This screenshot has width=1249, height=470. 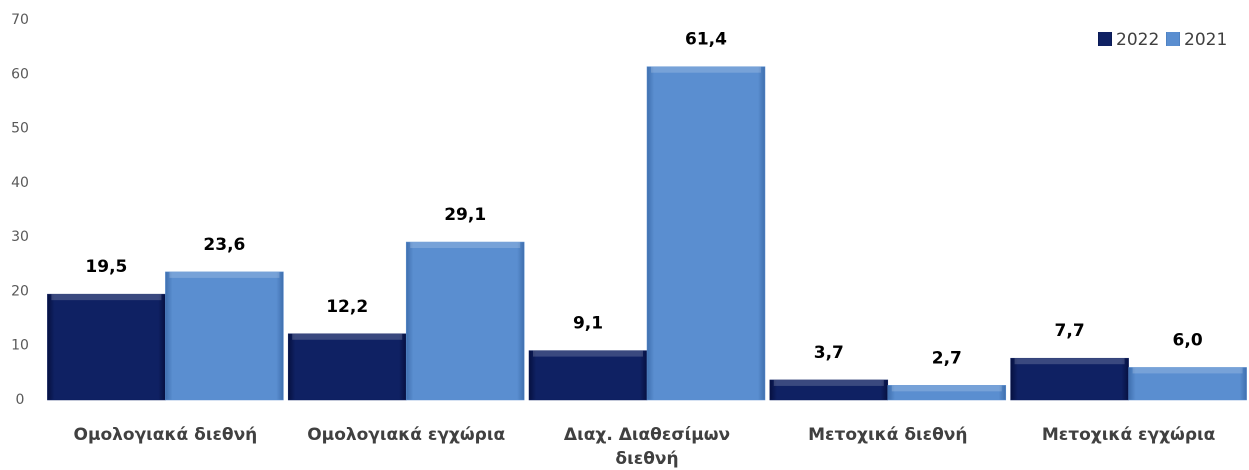 What do you see at coordinates (406, 435) in the screenshot?
I see `x-tick-label: Ομολογιακά εγχώρια` at bounding box center [406, 435].